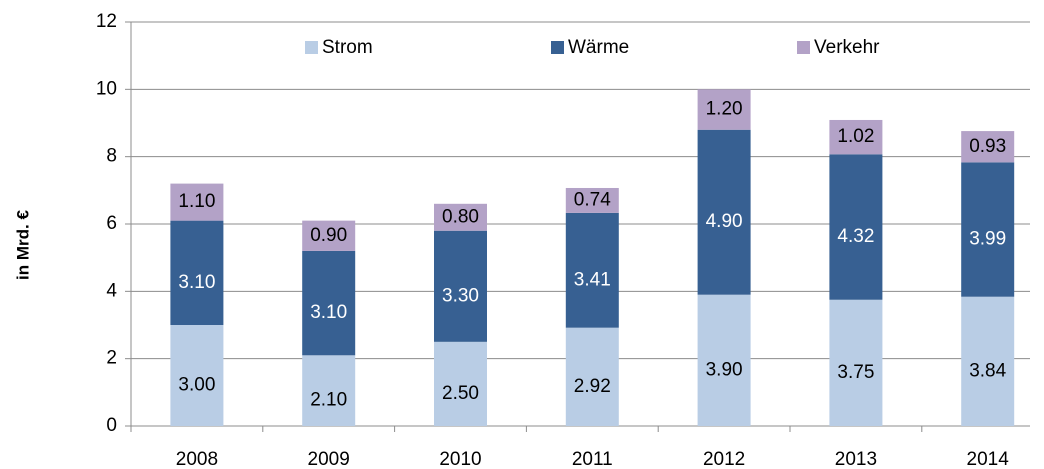  What do you see at coordinates (592, 279) in the screenshot?
I see `data-label: 3.41` at bounding box center [592, 279].